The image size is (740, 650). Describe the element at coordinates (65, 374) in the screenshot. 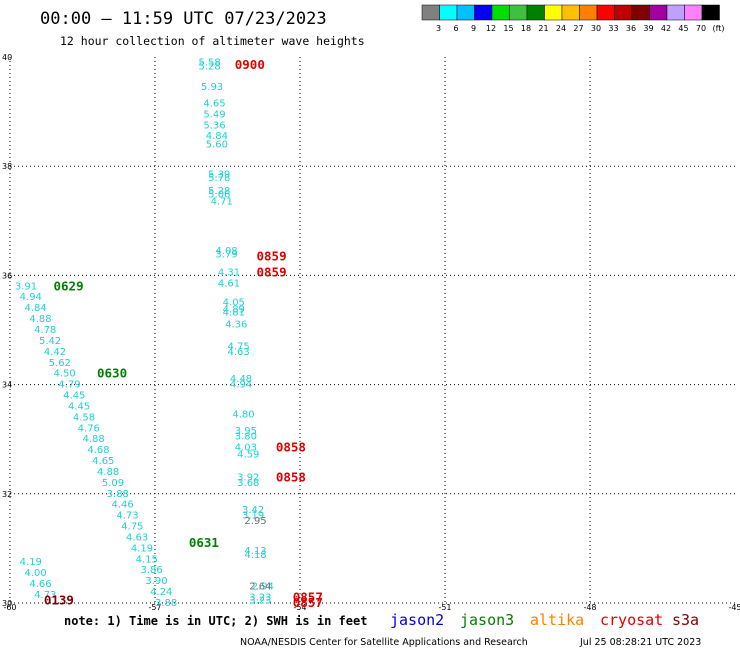

I see `swh-value: 4.50` at that location.